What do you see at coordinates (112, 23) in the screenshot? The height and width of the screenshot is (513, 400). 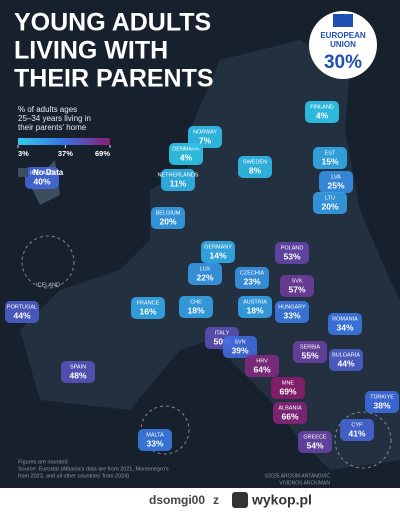 I see `title-line: YOUNG ADULTS` at bounding box center [112, 23].